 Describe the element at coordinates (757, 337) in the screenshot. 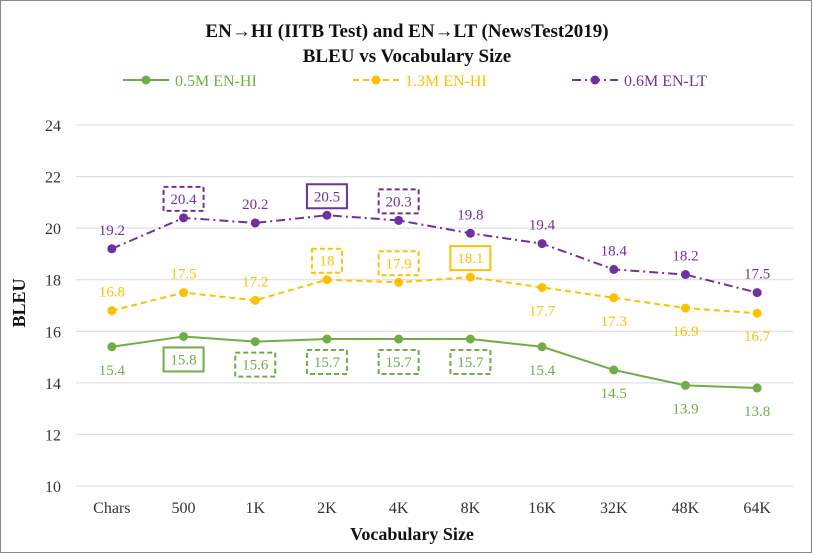

I see `data-label: 16.7` at that location.